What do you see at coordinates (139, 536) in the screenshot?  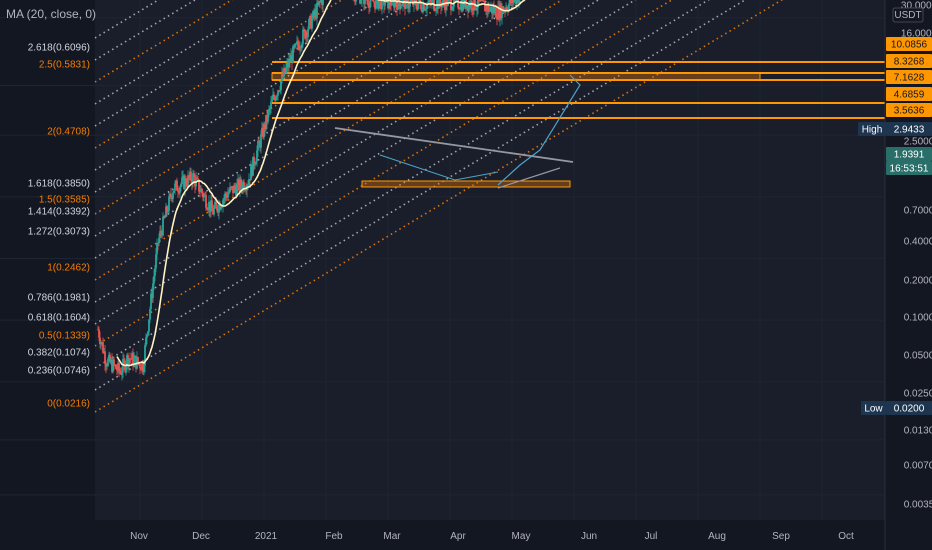 I see `time-tick-label: Nov` at bounding box center [139, 536].